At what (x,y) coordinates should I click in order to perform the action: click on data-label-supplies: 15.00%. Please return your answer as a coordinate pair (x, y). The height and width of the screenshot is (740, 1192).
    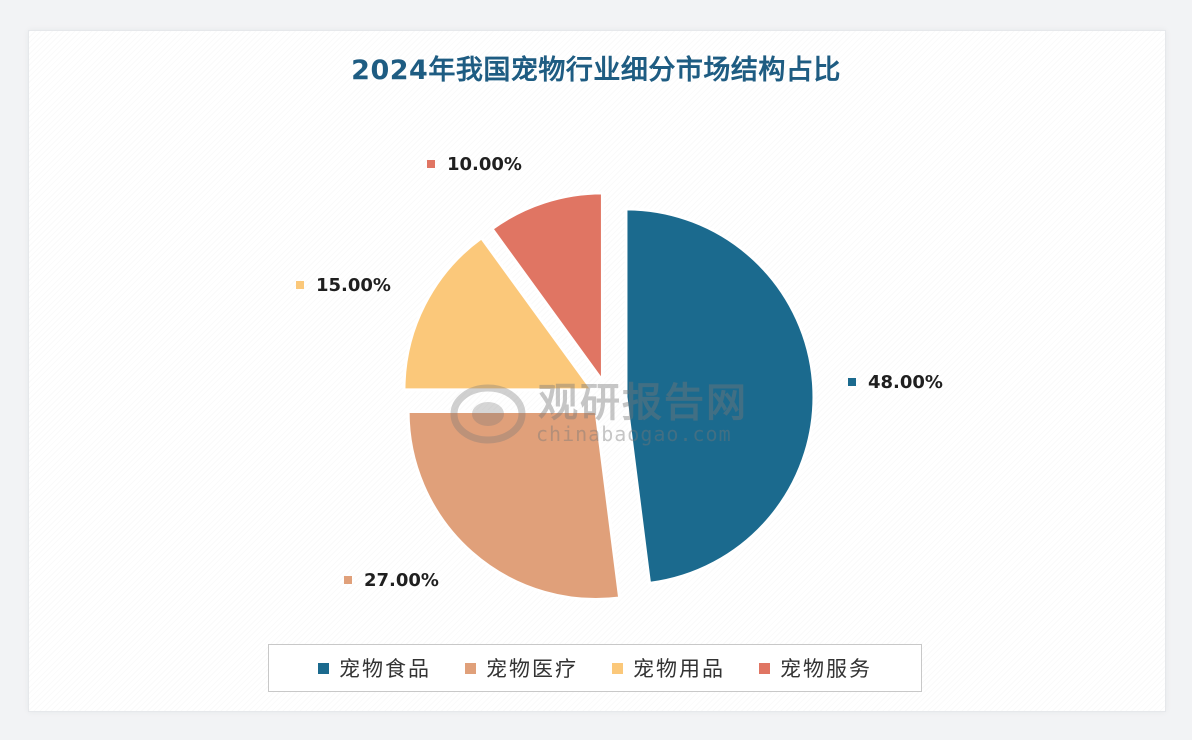
    Looking at the image, I should click on (353, 285).